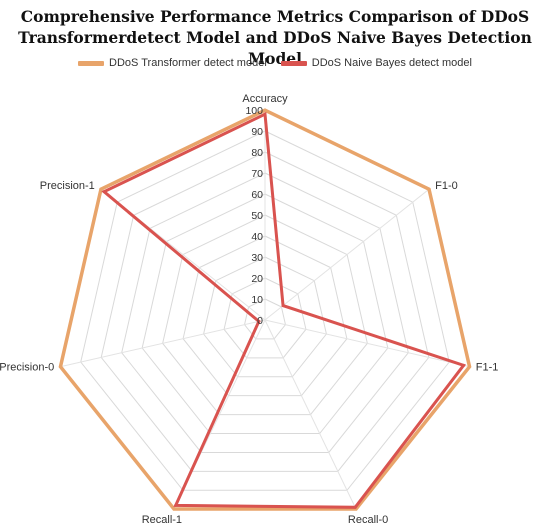 This screenshot has height=525, width=550. Describe the element at coordinates (391, 63) in the screenshot. I see `legend-label-naive-bayes: DDoS Naive Bayes detect model` at that location.